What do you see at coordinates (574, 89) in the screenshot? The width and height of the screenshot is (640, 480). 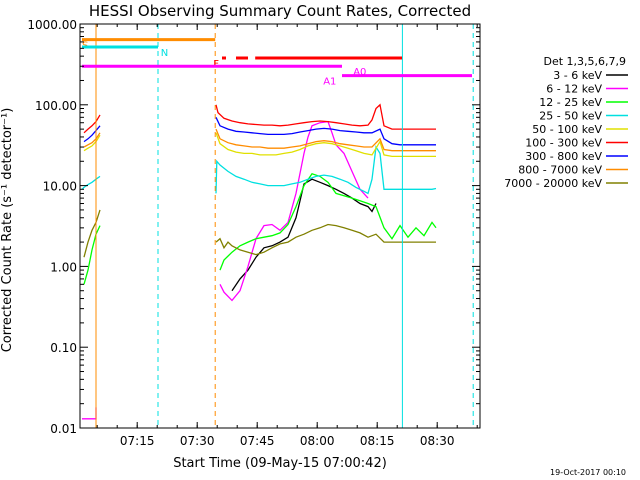 I see `legend-label-1: 6 - 12 keV` at bounding box center [574, 89].